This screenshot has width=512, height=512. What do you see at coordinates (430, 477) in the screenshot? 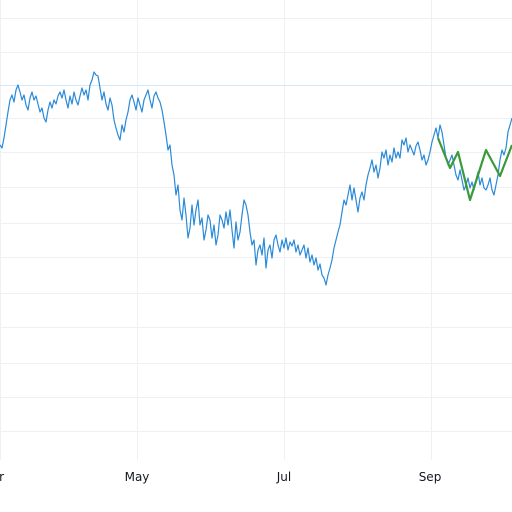
I see `x-tick-label-3: Sep` at bounding box center [430, 477].